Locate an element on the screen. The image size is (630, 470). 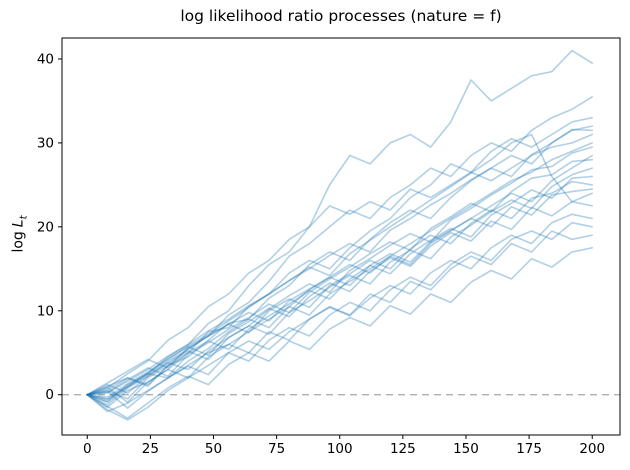
x-tick-label: 200 is located at coordinates (592, 449).